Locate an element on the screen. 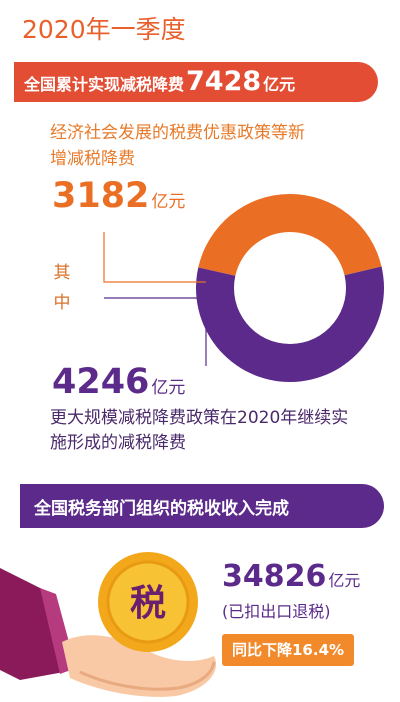  donut-slices is located at coordinates (289, 288).